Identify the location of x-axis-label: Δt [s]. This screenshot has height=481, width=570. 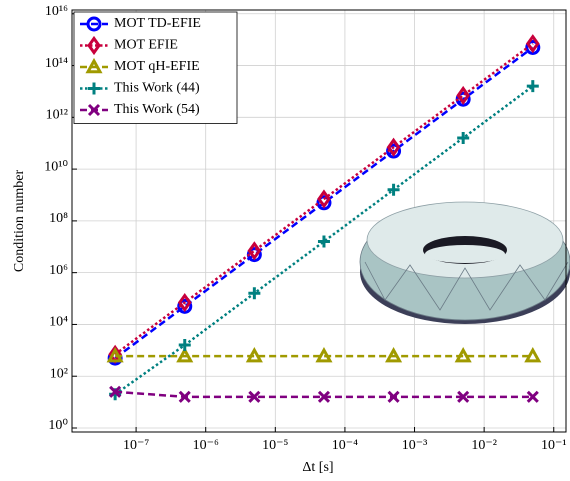
(317, 467).